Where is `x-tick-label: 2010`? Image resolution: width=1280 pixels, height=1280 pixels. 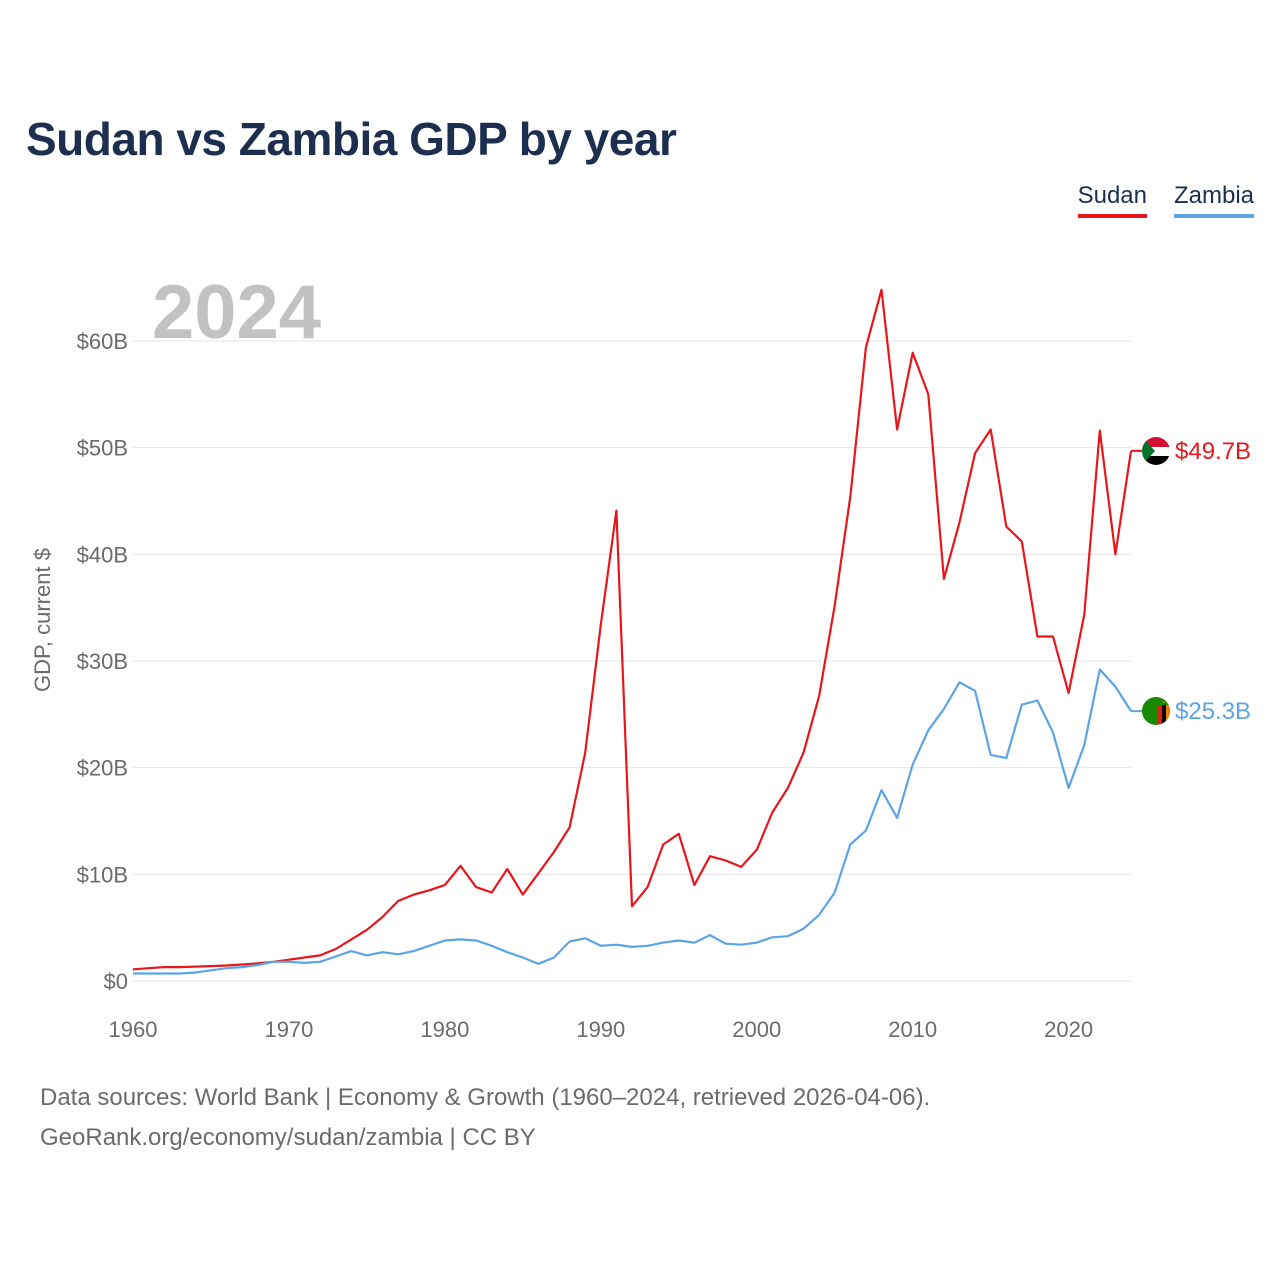 x-tick-label: 2010 is located at coordinates (912, 1029).